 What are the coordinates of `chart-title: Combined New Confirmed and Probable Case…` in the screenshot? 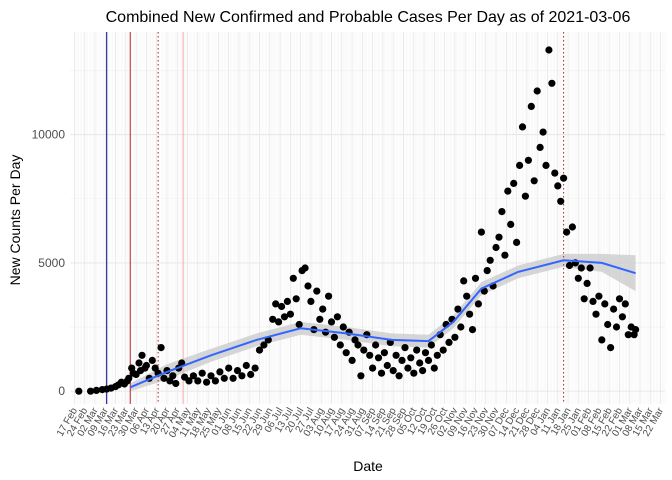 It's located at (368, 17).